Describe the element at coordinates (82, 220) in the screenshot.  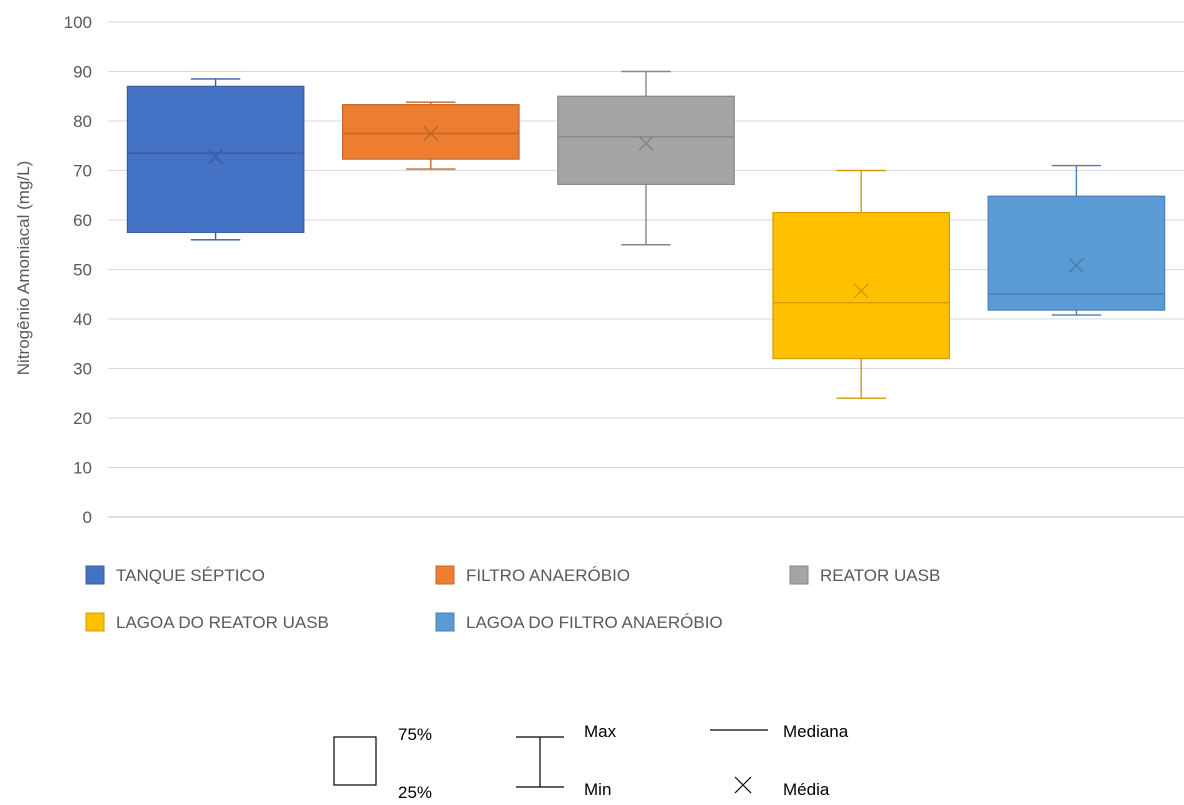
I see `y-tick-label: 60` at that location.